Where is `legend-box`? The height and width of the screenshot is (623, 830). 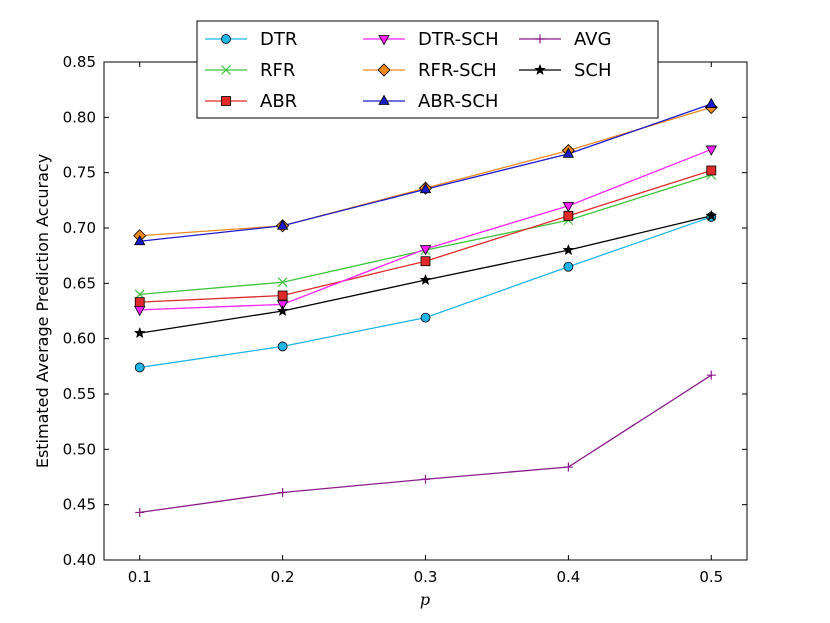 legend-box is located at coordinates (427, 69).